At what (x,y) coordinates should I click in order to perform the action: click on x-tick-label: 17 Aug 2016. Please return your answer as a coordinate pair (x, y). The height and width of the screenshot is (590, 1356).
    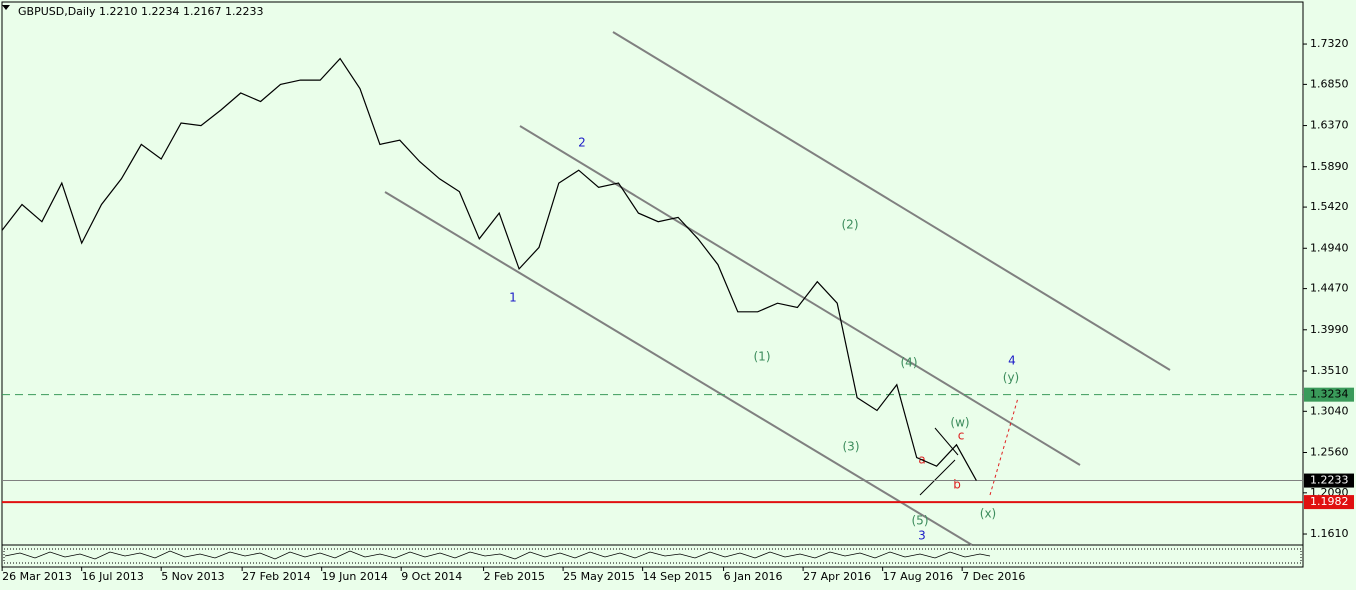
    Looking at the image, I should click on (918, 576).